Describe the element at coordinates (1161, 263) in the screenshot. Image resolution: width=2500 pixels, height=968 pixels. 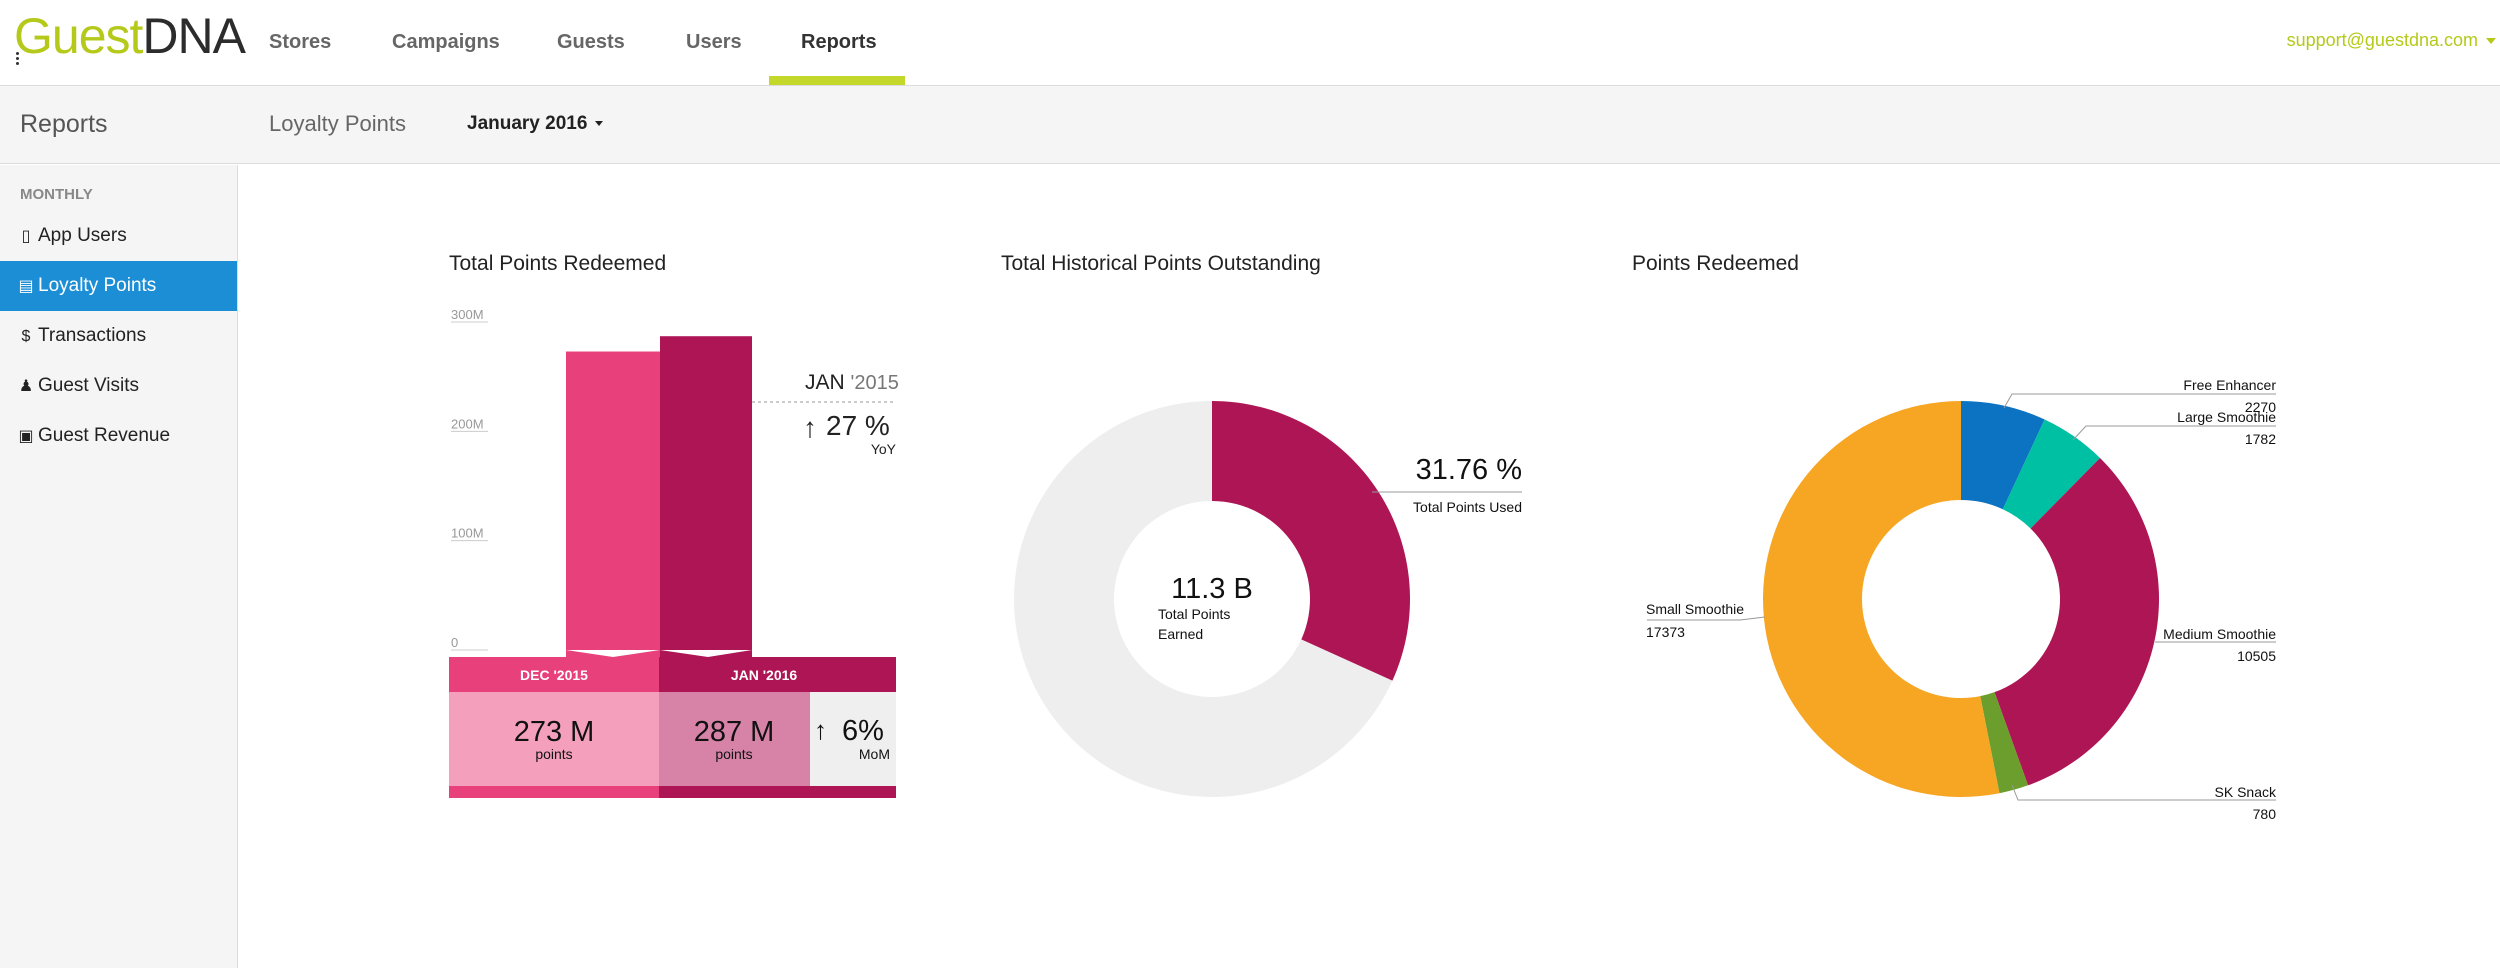
I see `chart-title-points-outstanding: Total Historical Points Outstanding` at that location.